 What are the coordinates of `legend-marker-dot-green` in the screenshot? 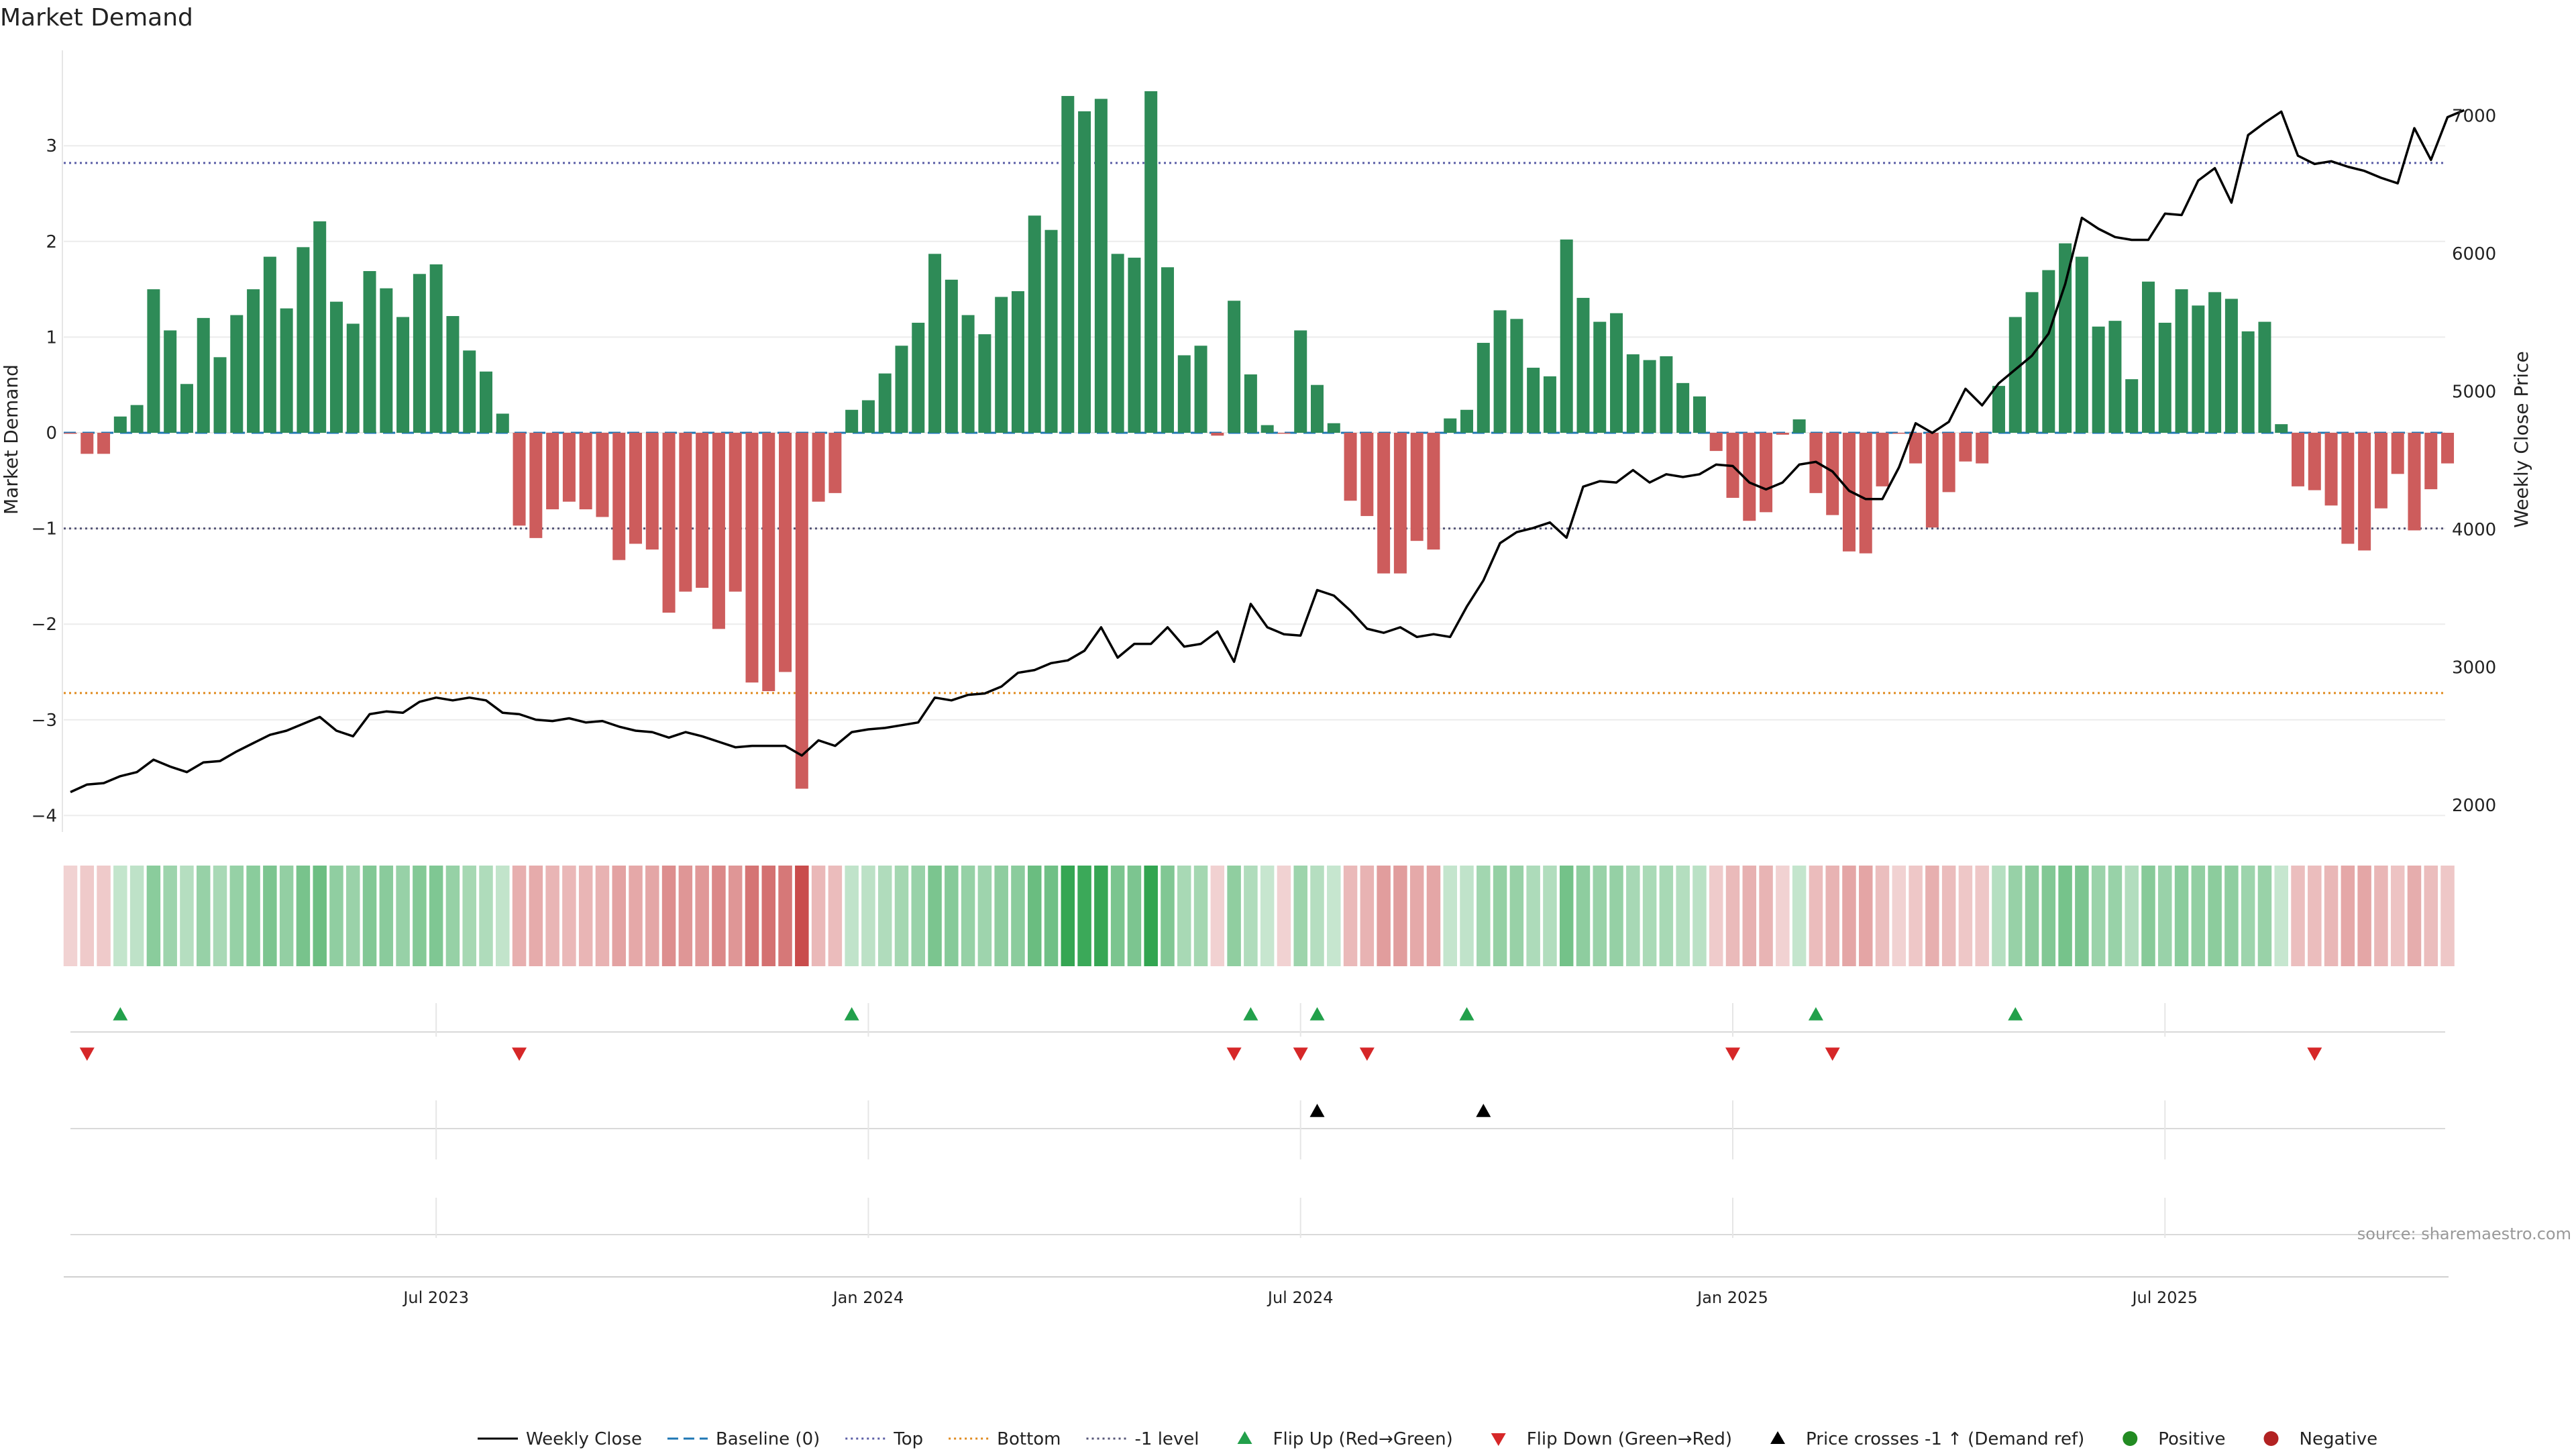 It's located at (2130, 1438).